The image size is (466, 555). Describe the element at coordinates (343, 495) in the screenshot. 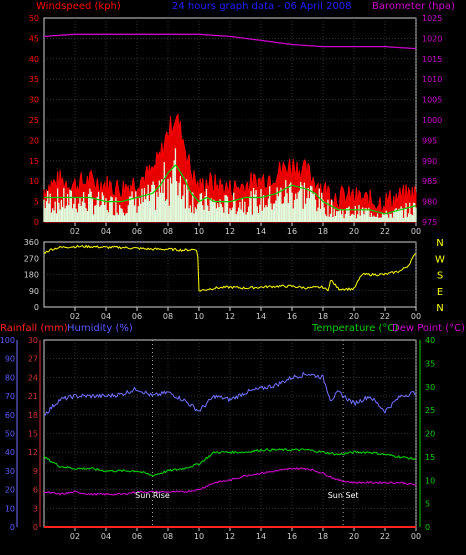

I see `sunset-annotation: Sun Set` at that location.